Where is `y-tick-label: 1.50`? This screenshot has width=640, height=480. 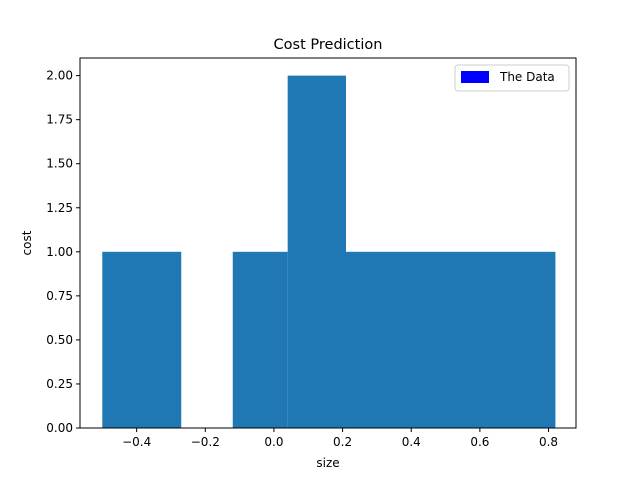
y-tick-label: 1.50 is located at coordinates (59, 164).